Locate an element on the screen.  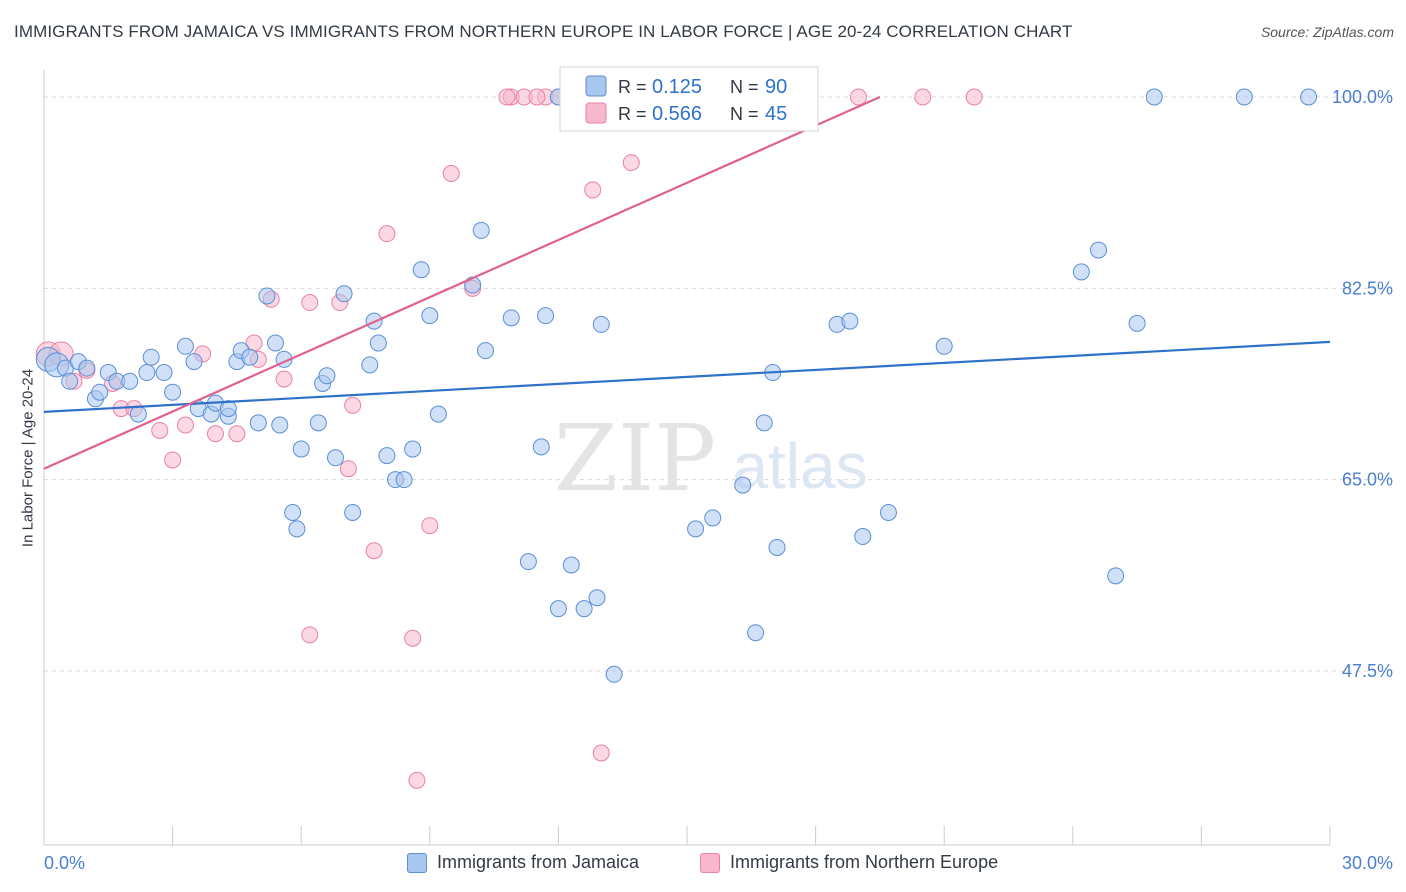
legend-swatch-jamaica is located at coordinates (596, 86).